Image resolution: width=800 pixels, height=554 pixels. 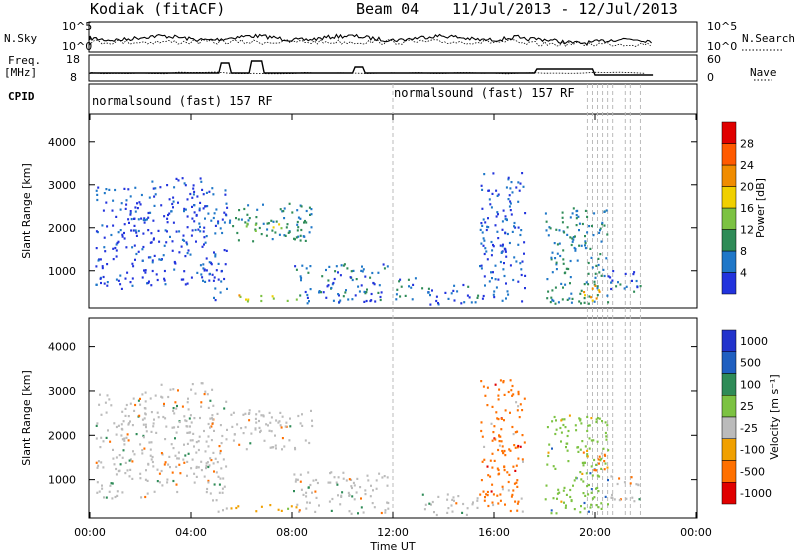 What do you see at coordinates (62, 480) in the screenshot?
I see `velocity-ytick-label: 1000` at bounding box center [62, 480].